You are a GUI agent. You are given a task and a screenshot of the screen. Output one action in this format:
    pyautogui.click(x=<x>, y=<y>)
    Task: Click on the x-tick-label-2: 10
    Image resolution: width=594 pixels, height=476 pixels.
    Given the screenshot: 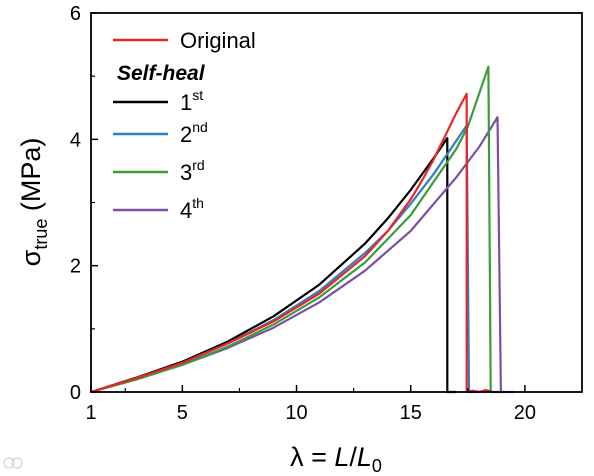 What is the action you would take?
    pyautogui.click(x=296, y=413)
    